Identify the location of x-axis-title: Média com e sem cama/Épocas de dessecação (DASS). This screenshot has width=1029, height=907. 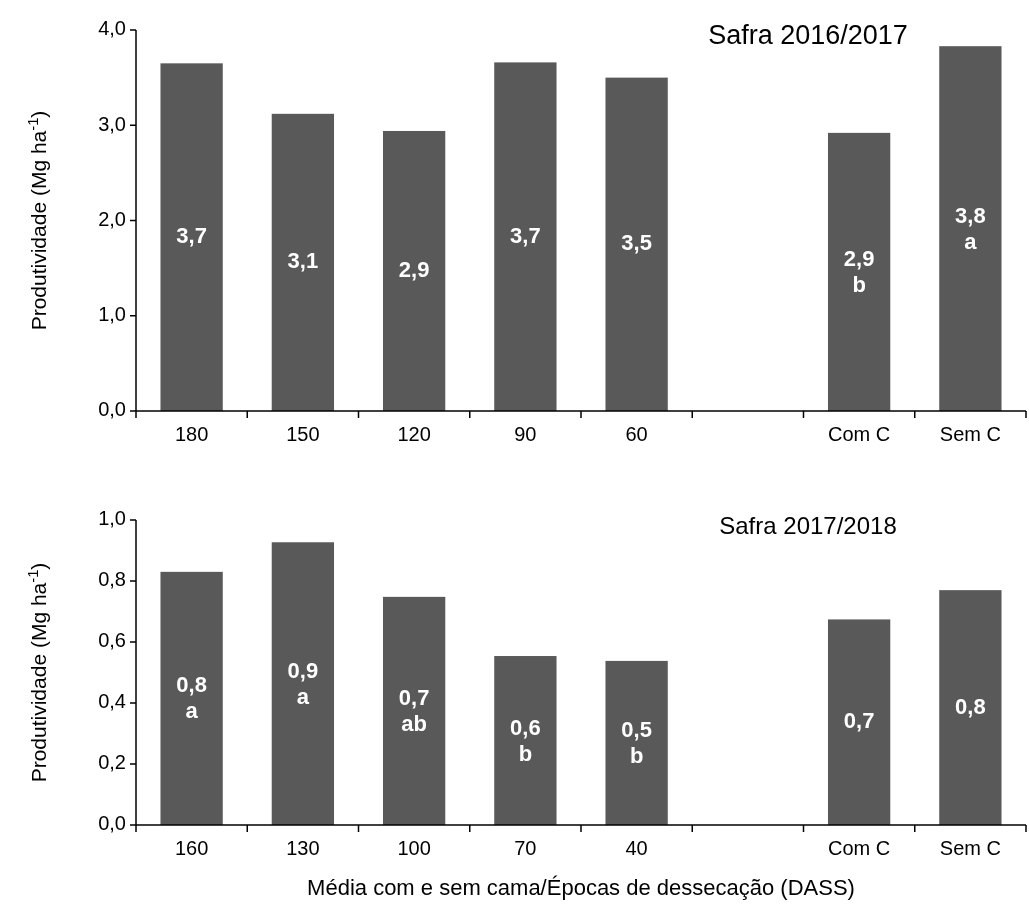
(581, 887).